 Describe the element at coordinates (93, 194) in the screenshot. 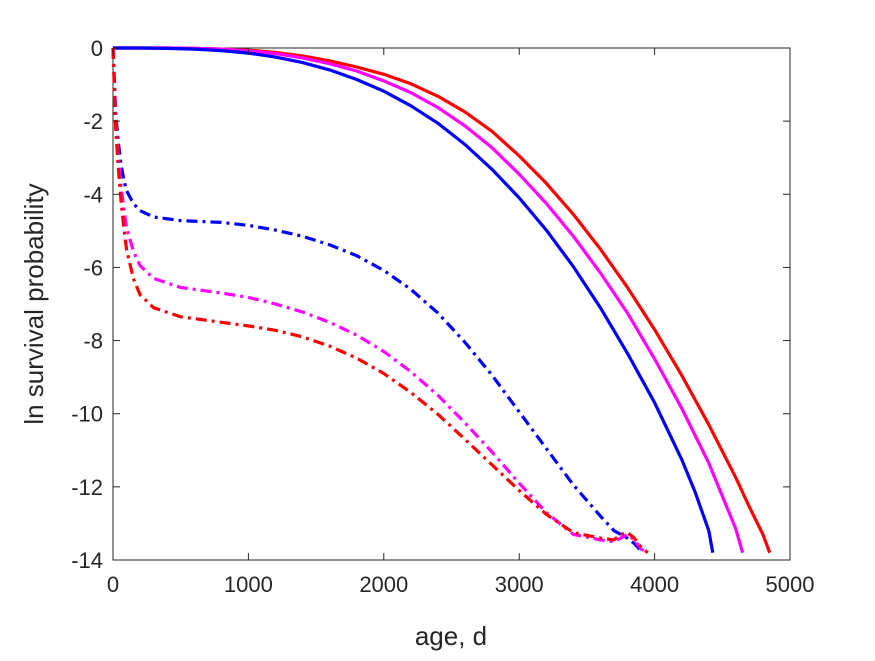

I see `y-tick-label: -4` at that location.